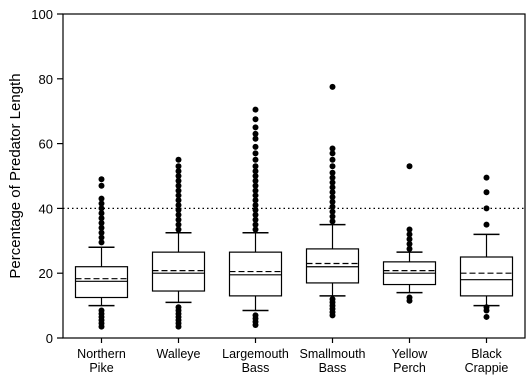 Image resolution: width=527 pixels, height=376 pixels. Describe the element at coordinates (46, 144) in the screenshot. I see `y-tick-label: 60` at that location.